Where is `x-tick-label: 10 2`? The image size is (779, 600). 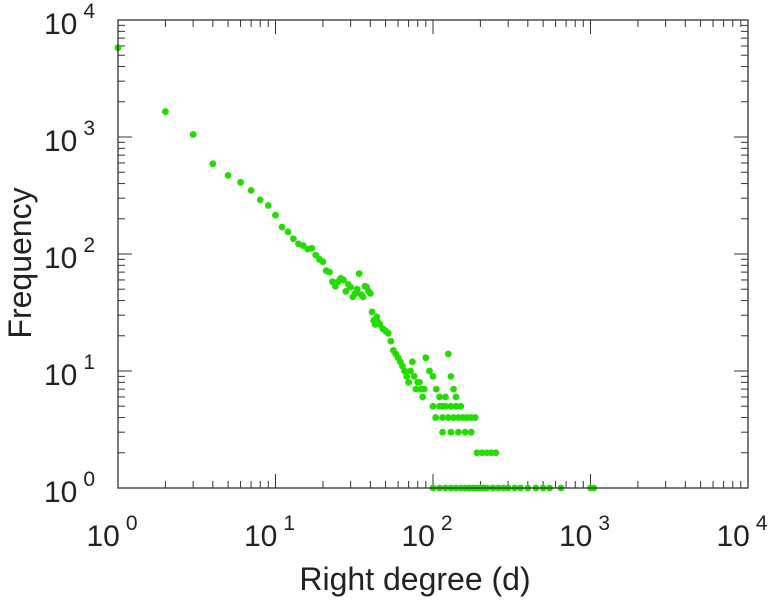 x-tick-label: 10 2 is located at coordinates (426, 532).